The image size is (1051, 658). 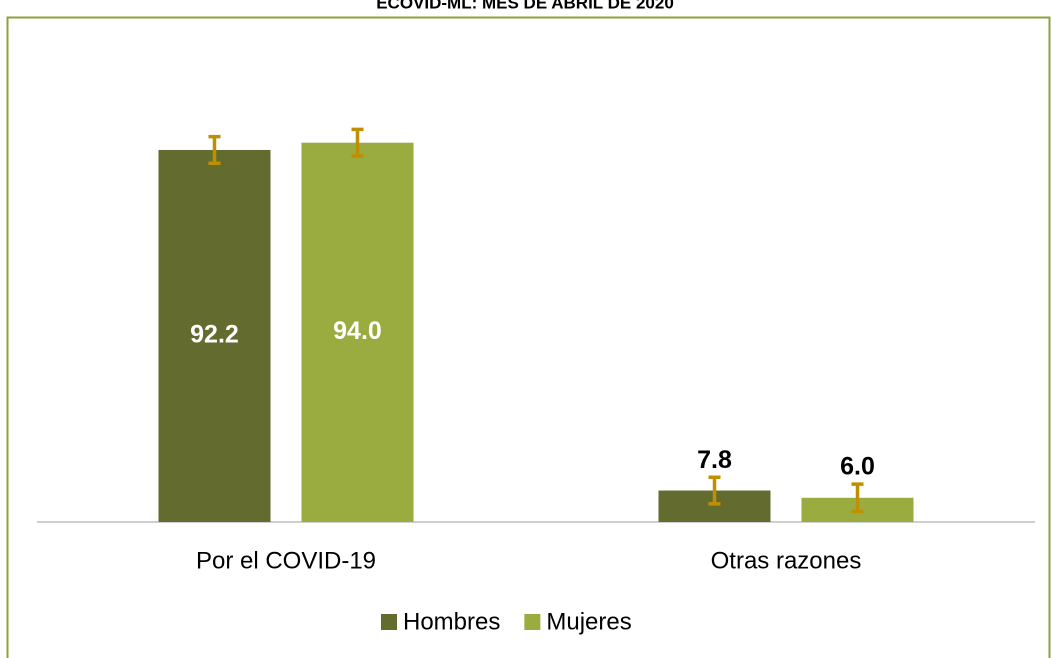 I want to click on chart-title: ECOVID-ML: MES DE ABRIL DE 2020, so click(x=525, y=6).